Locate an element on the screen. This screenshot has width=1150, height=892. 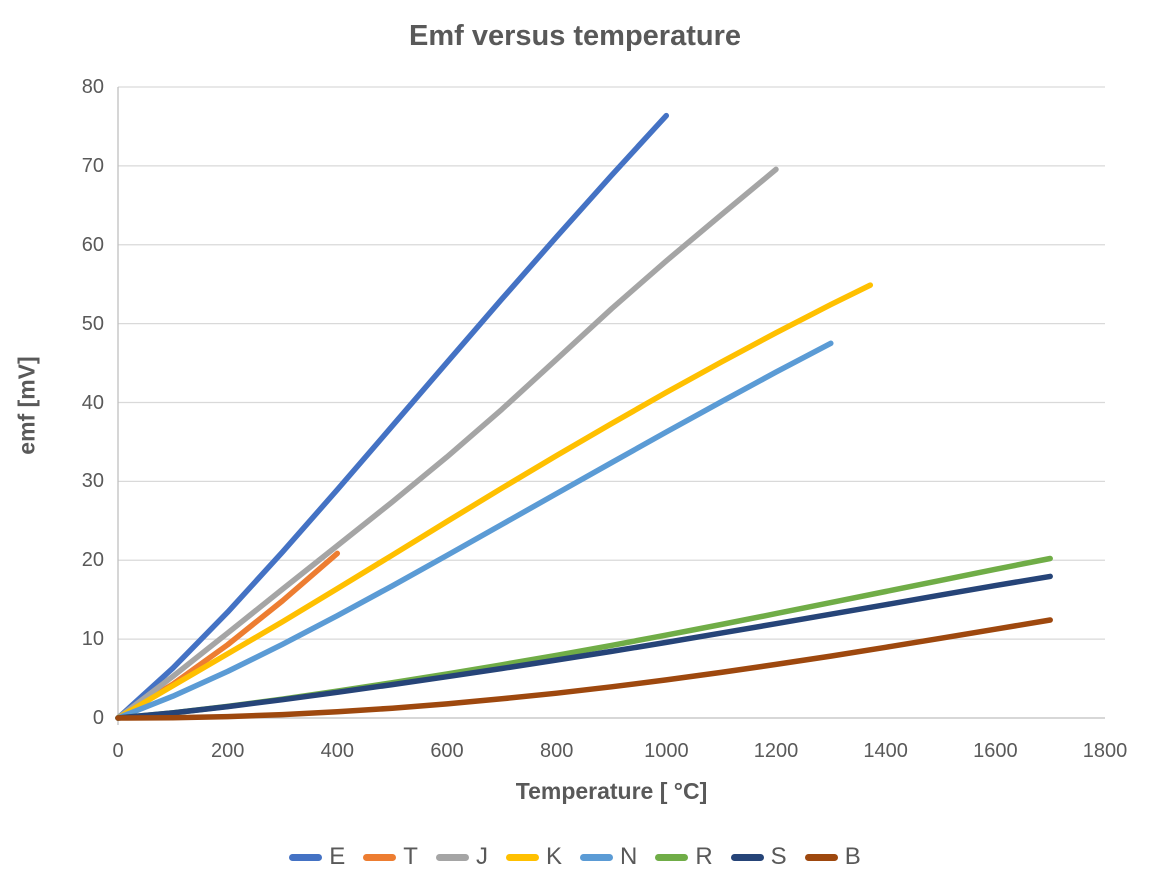
y-tick-label-80: 80 is located at coordinates (92, 87).